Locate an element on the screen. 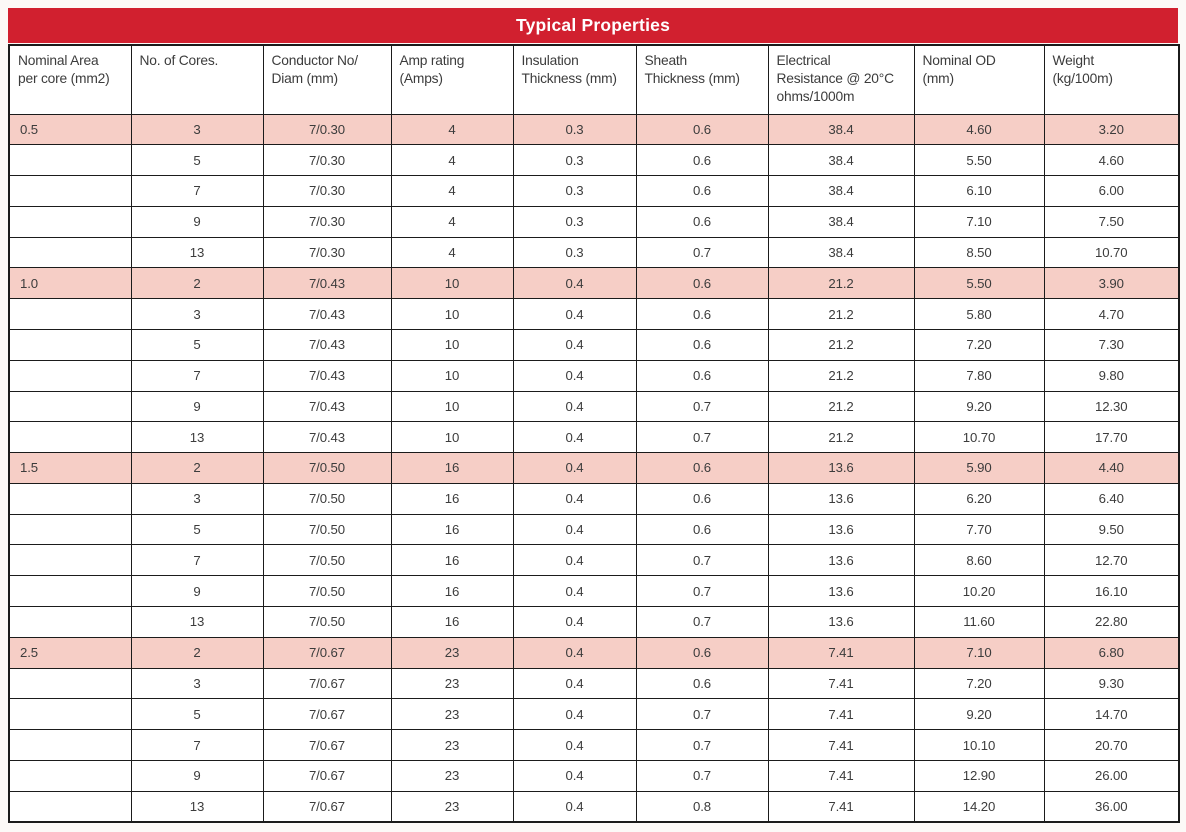 Image resolution: width=1186 pixels, height=832 pixels. table-row: 1.5 2 7/0.50 16 0.4 0.6 13.6 5.90 4.40 is located at coordinates (594, 468).